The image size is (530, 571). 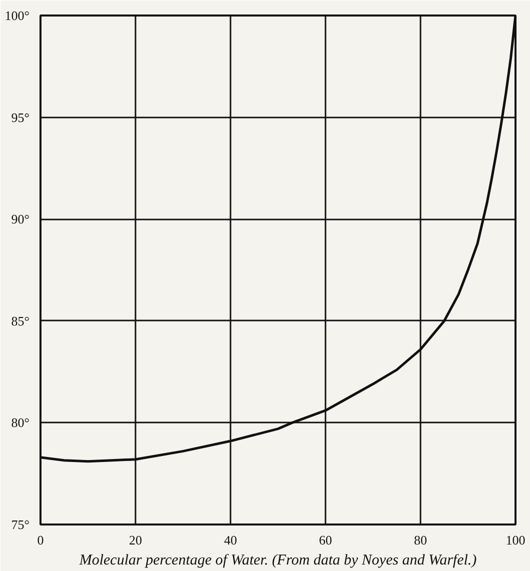 What do you see at coordinates (17, 15) in the screenshot?
I see `y-tick-label: 100°` at bounding box center [17, 15].